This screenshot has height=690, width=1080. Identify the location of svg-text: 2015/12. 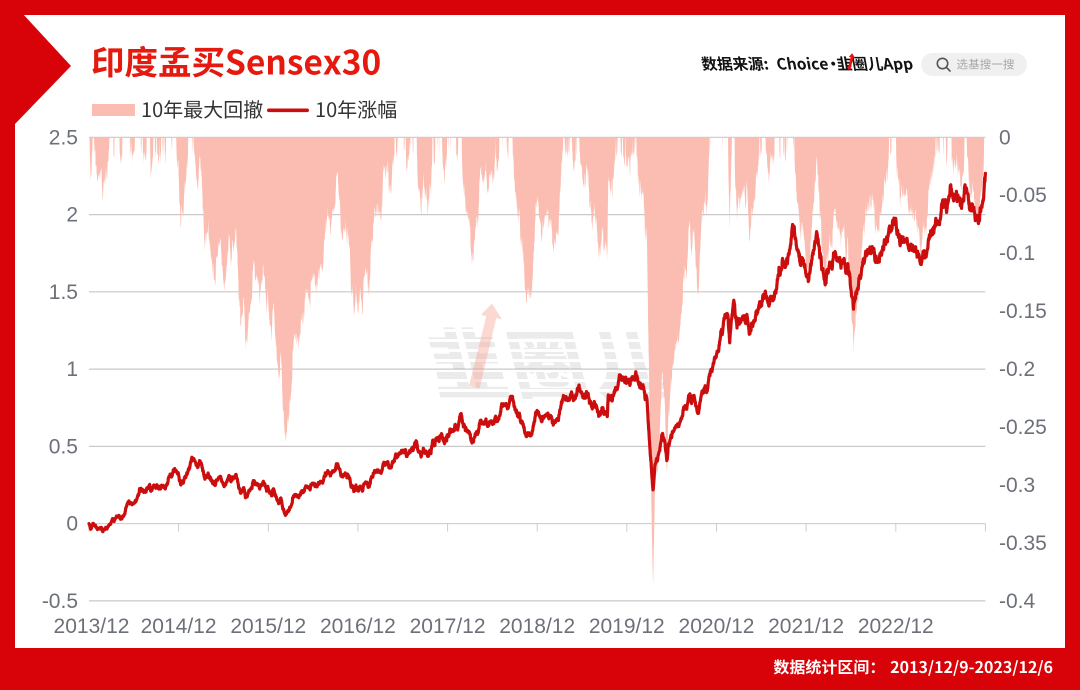
(268, 626).